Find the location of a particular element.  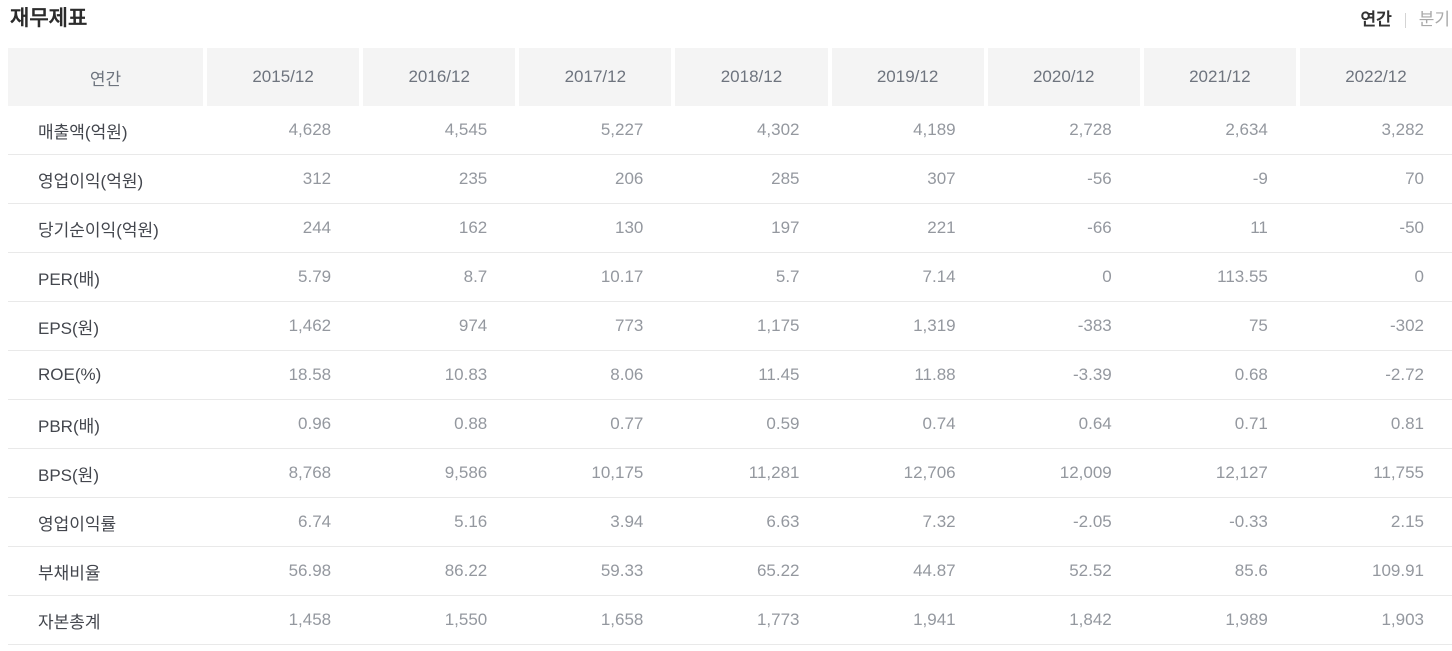

row-value: 285 is located at coordinates (785, 178).